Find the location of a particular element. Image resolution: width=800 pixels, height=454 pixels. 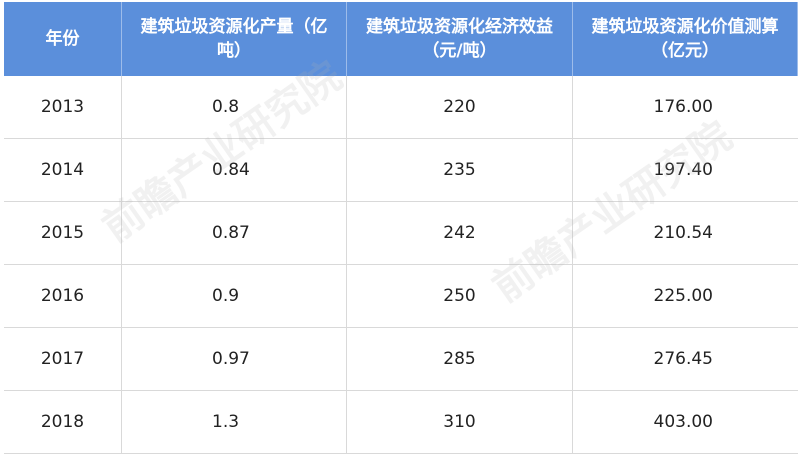

cell-benefit: 235 is located at coordinates (460, 170).